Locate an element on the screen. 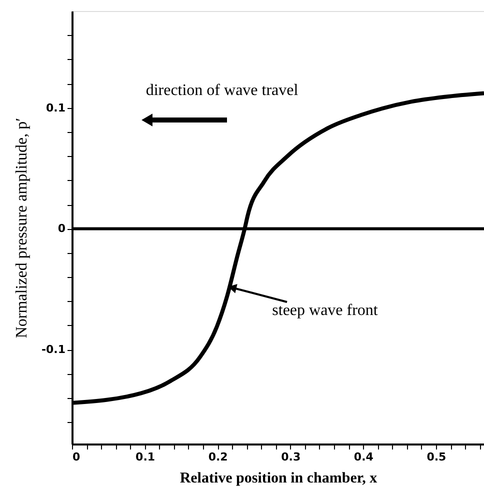 The image size is (484, 491). annotation: direction of wave travel is located at coordinates (222, 90).